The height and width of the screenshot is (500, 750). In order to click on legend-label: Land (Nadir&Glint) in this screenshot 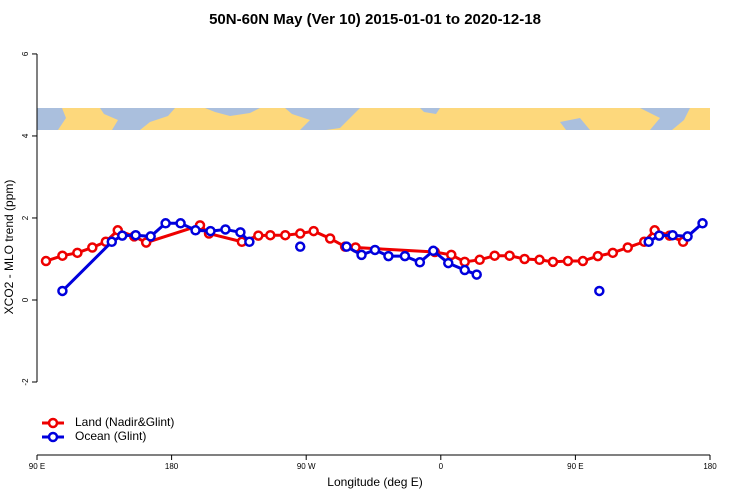, I will do `click(124, 422)`.